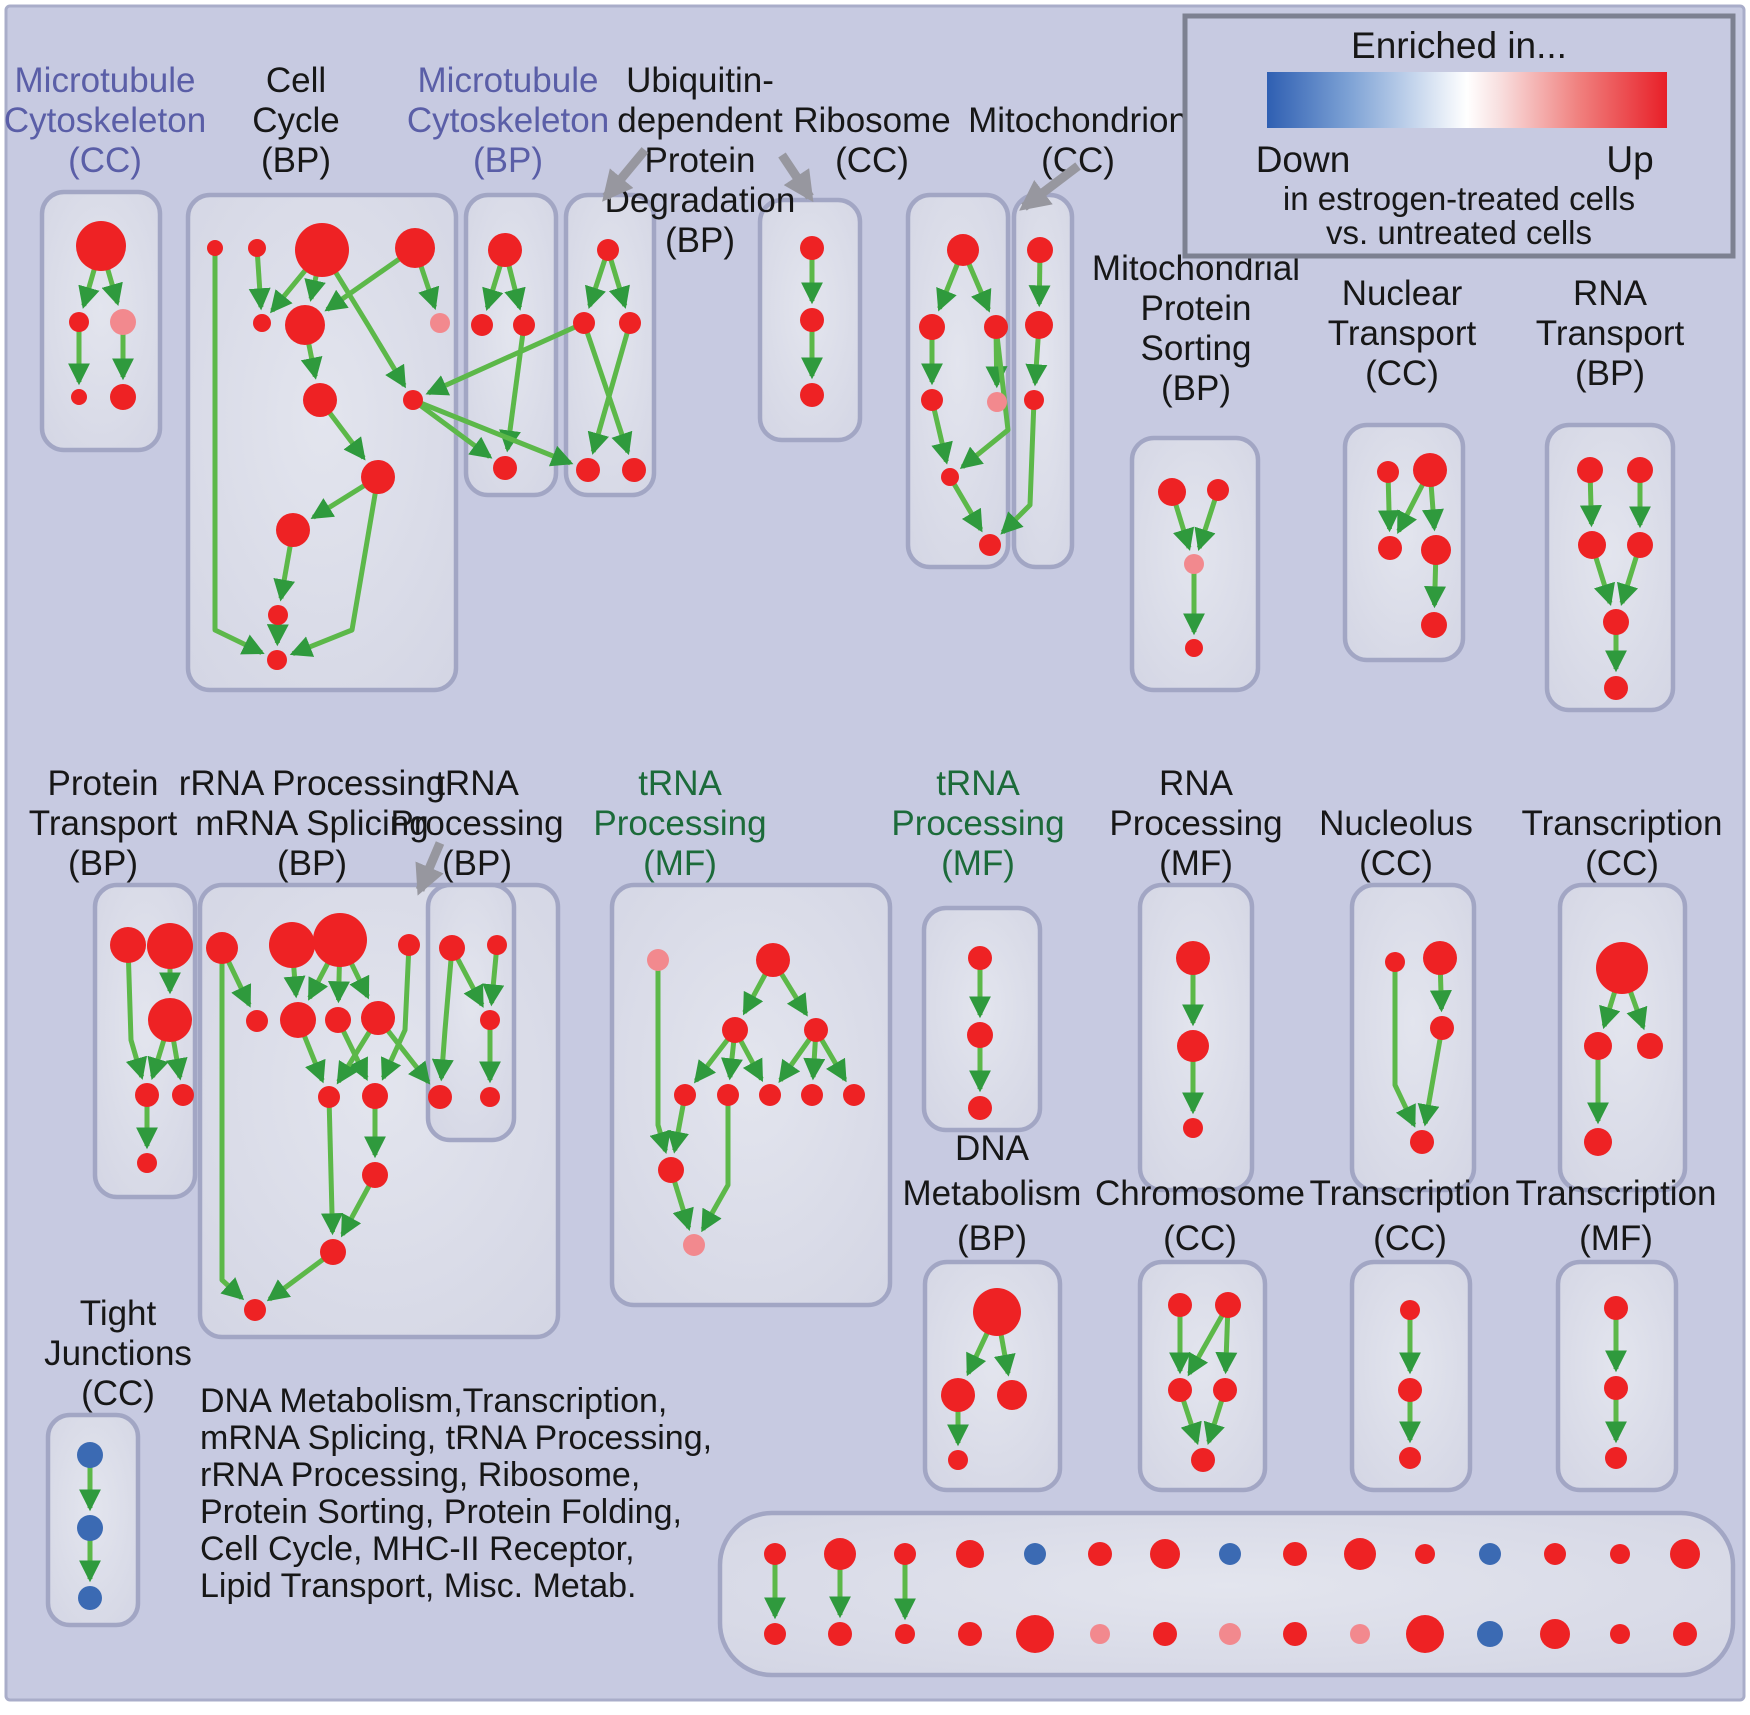  I want to click on node-transcription_cc_2-y2, so click(1410, 1458).